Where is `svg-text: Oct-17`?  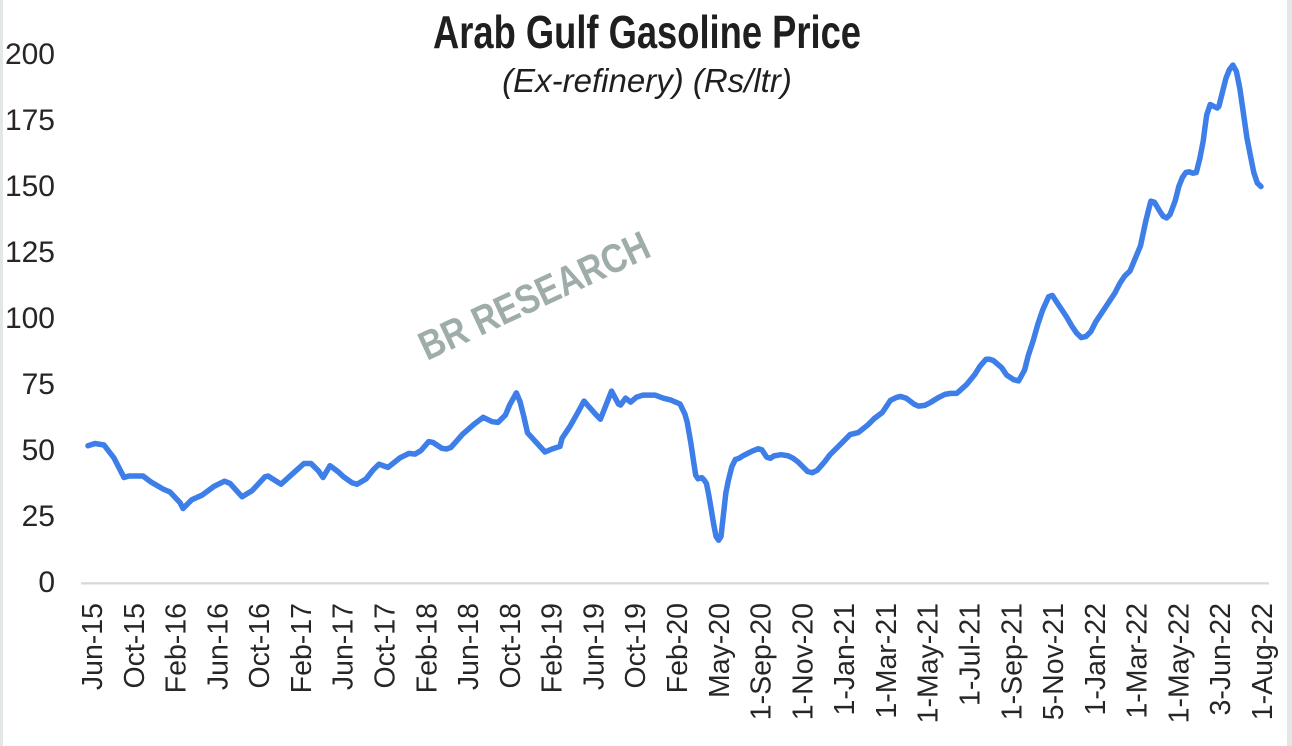 svg-text: Oct-17 is located at coordinates (386, 646).